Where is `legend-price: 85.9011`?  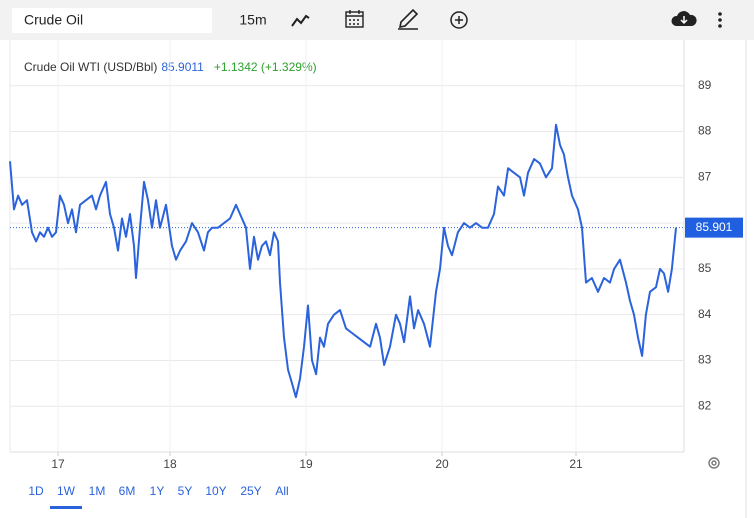 legend-price: 85.9011 is located at coordinates (182, 67).